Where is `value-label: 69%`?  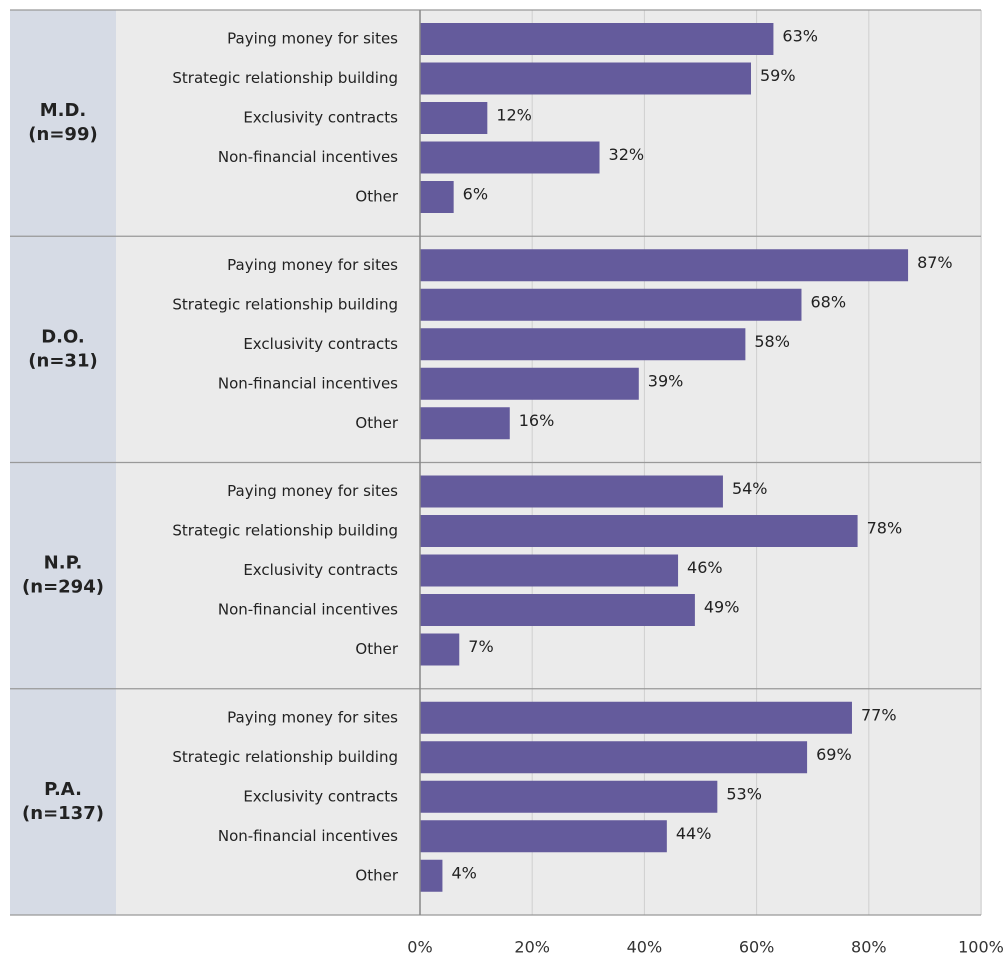 value-label: 69% is located at coordinates (834, 754).